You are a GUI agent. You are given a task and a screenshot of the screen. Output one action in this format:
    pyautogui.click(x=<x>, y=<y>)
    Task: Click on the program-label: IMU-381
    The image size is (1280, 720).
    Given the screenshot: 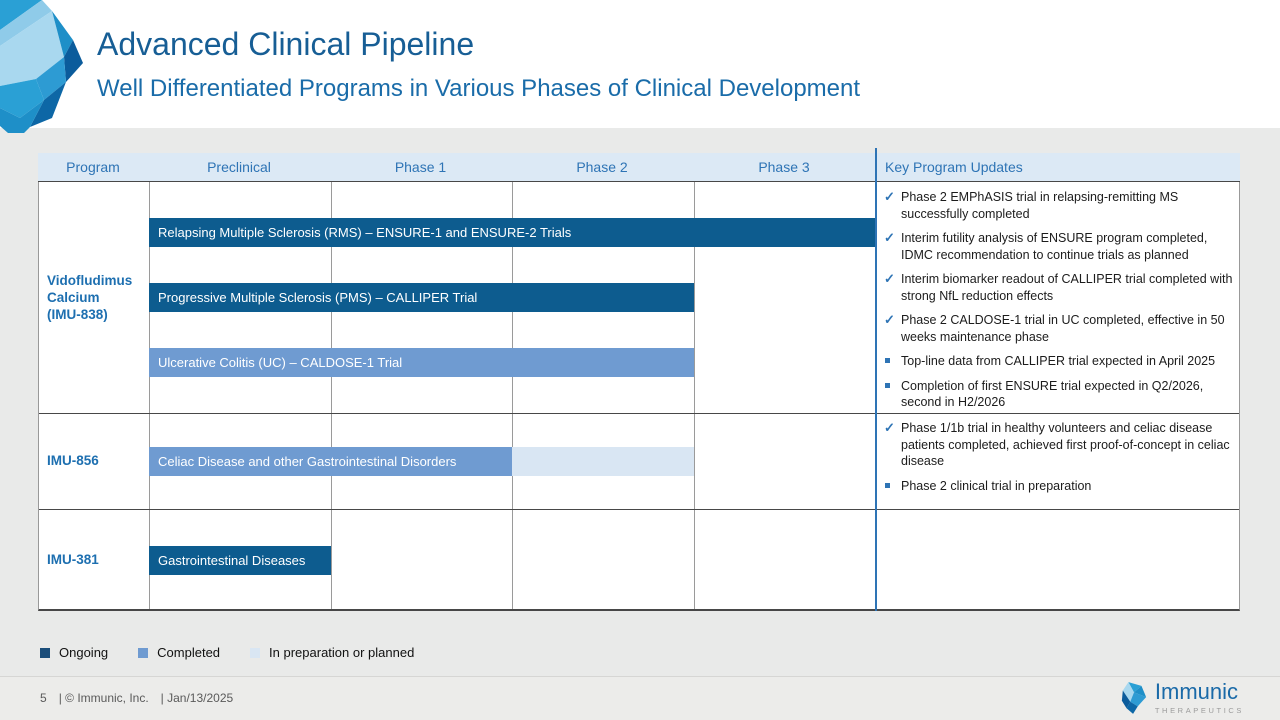 What is the action you would take?
    pyautogui.click(x=94, y=560)
    